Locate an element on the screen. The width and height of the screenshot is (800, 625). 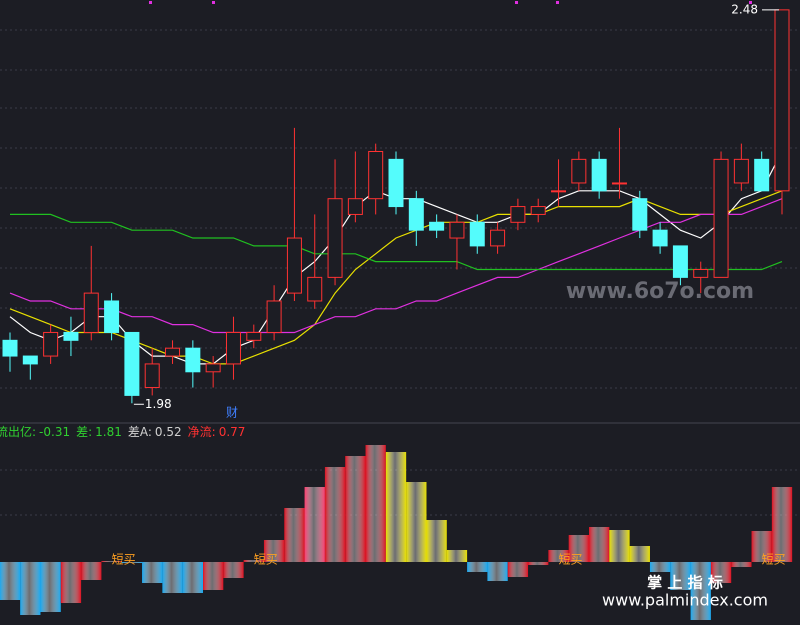
legend-name: 差A: is located at coordinates (140, 432).